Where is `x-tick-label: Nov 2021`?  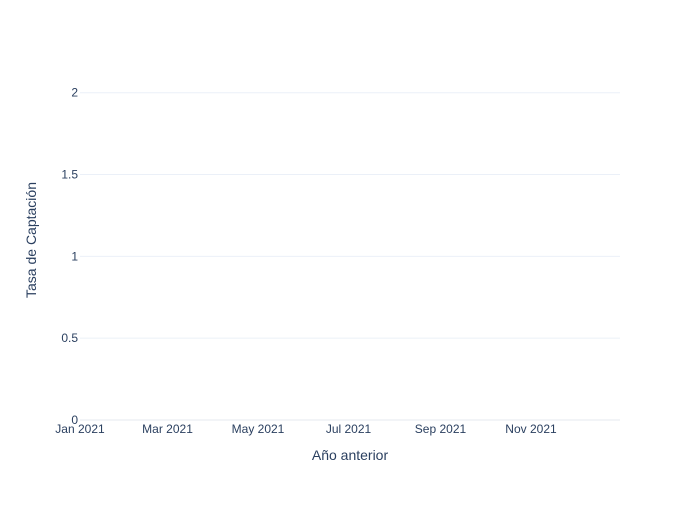 x-tick-label: Nov 2021 is located at coordinates (531, 429).